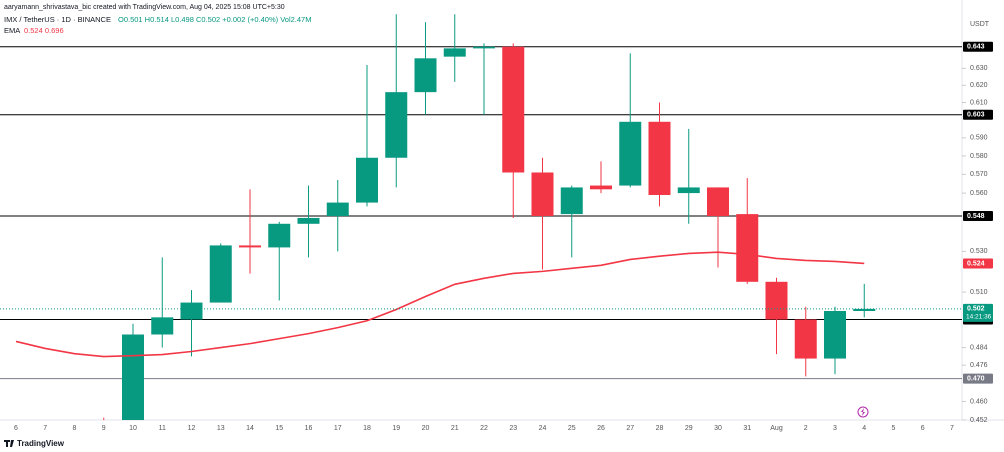 This screenshot has height=452, width=1004. I want to click on x-tick-label: 11, so click(162, 428).